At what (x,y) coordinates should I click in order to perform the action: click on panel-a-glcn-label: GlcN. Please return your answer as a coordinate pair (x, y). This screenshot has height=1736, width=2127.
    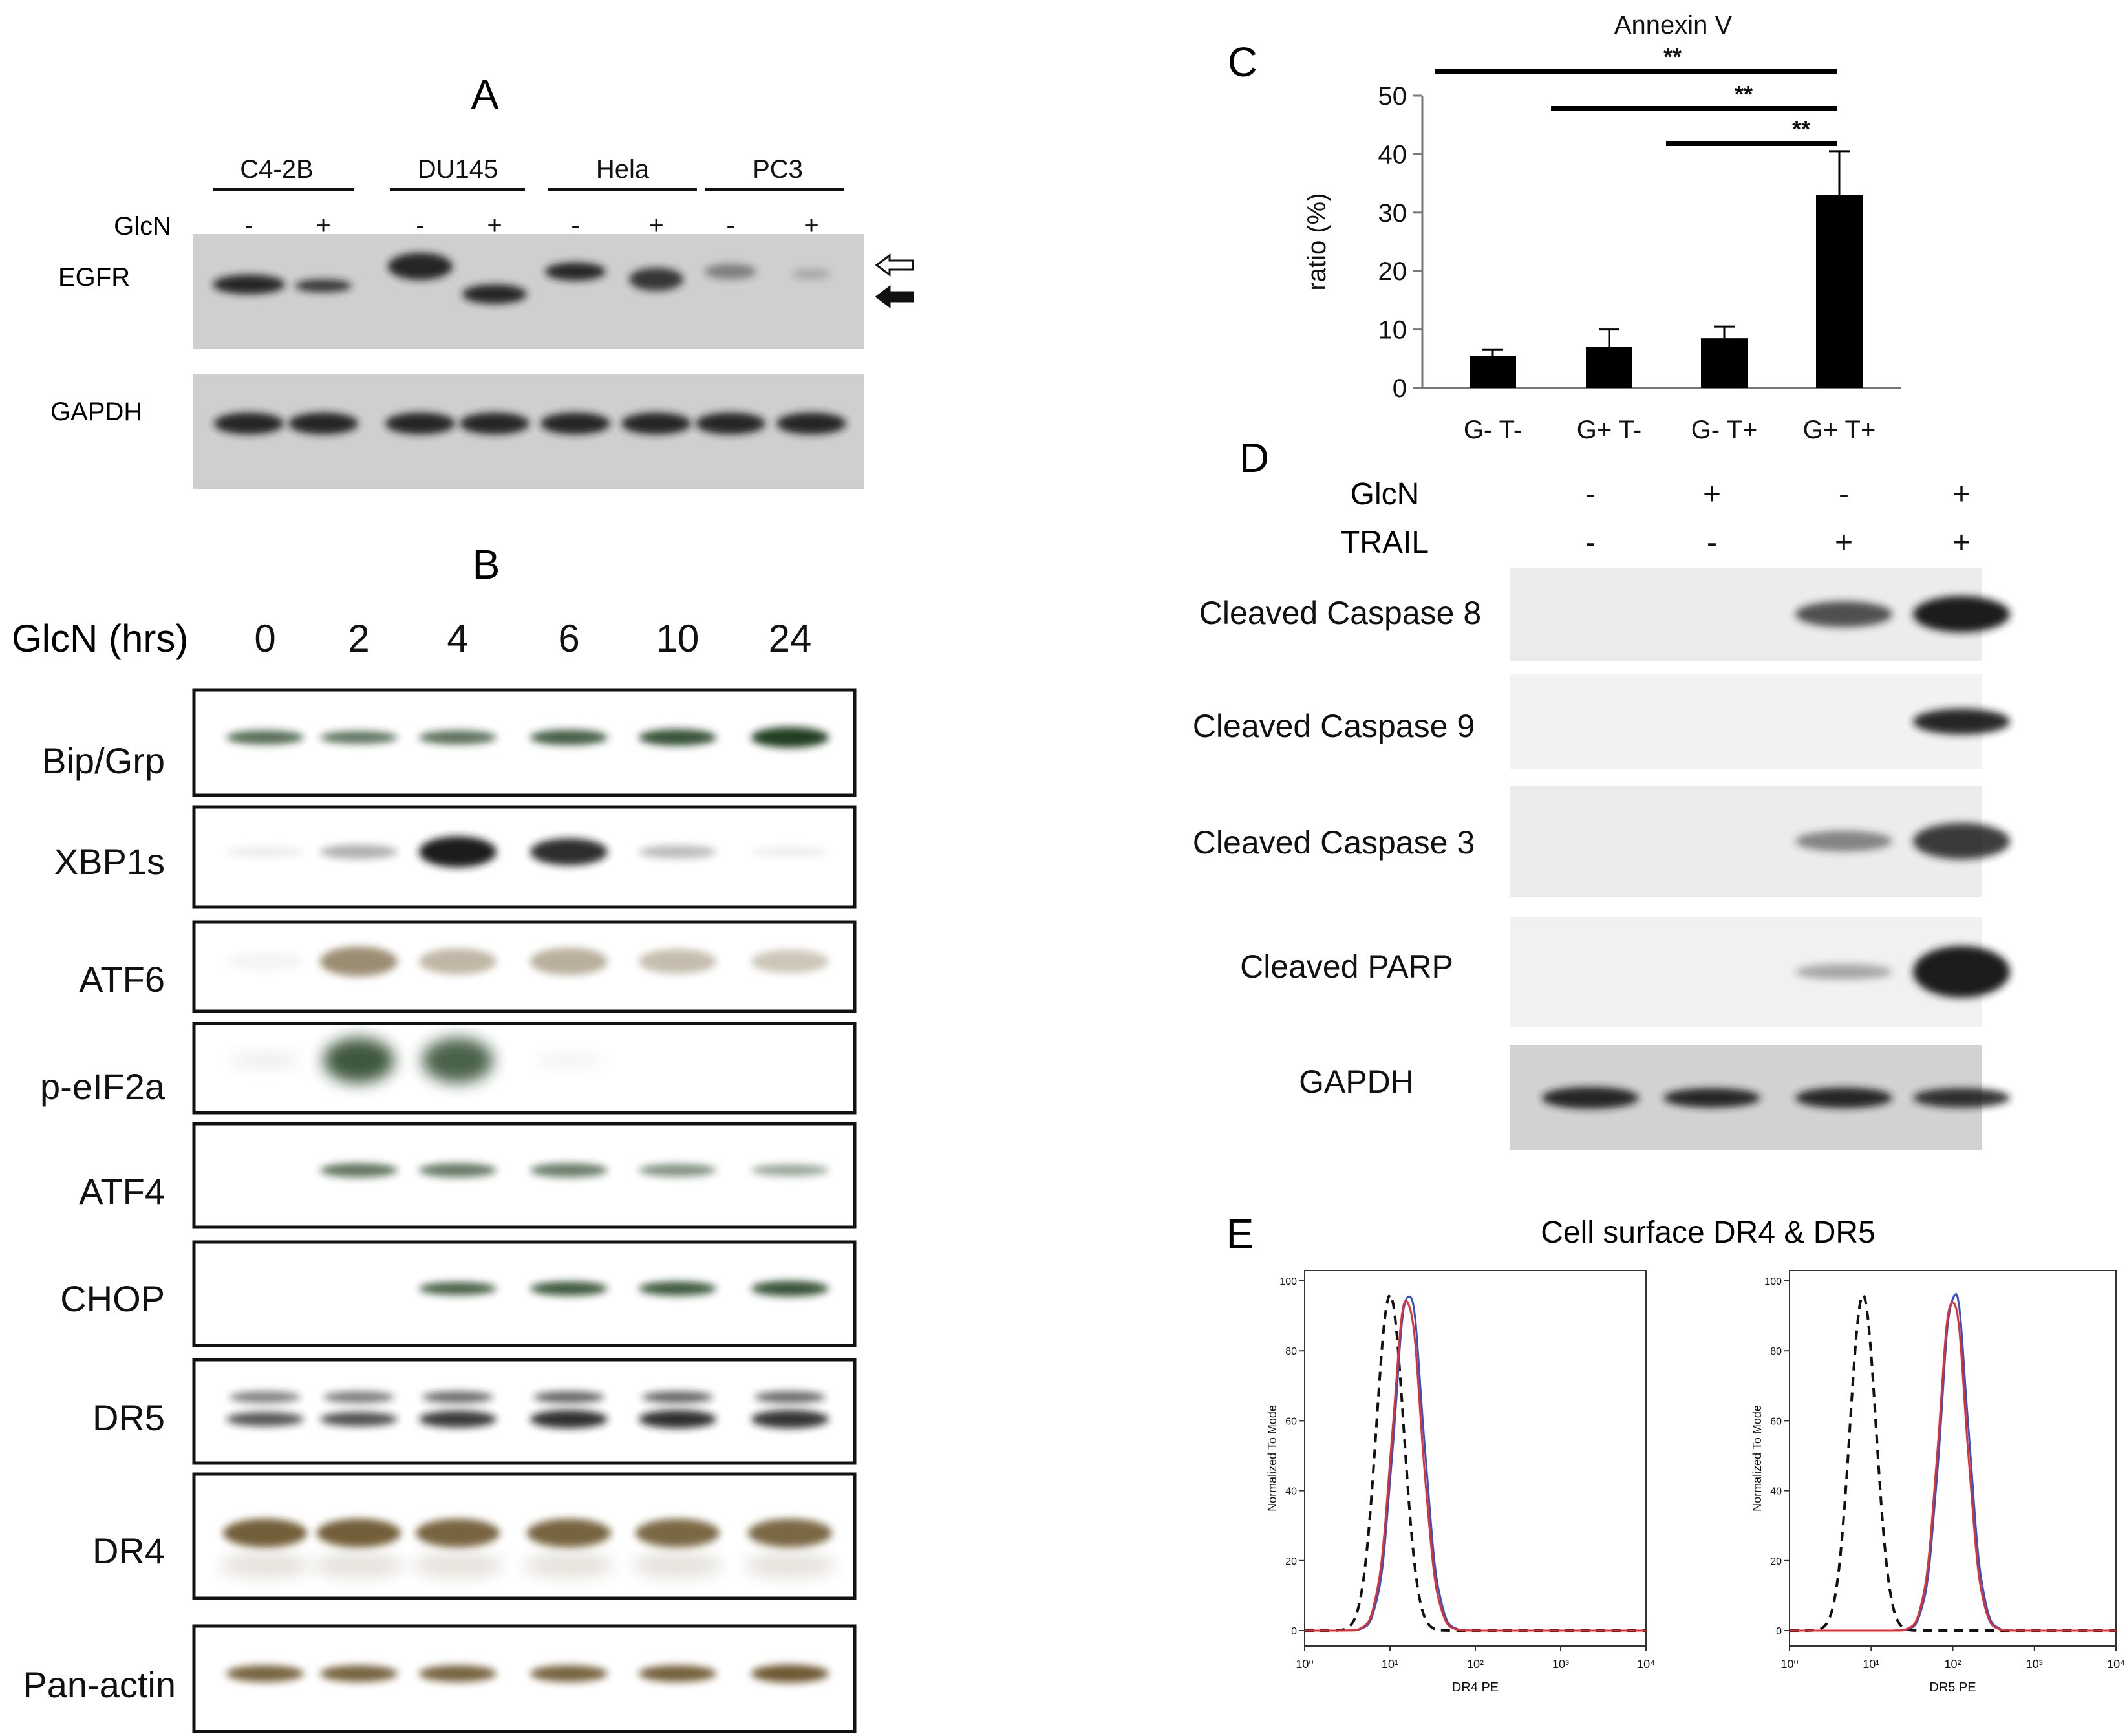
    Looking at the image, I should click on (142, 226).